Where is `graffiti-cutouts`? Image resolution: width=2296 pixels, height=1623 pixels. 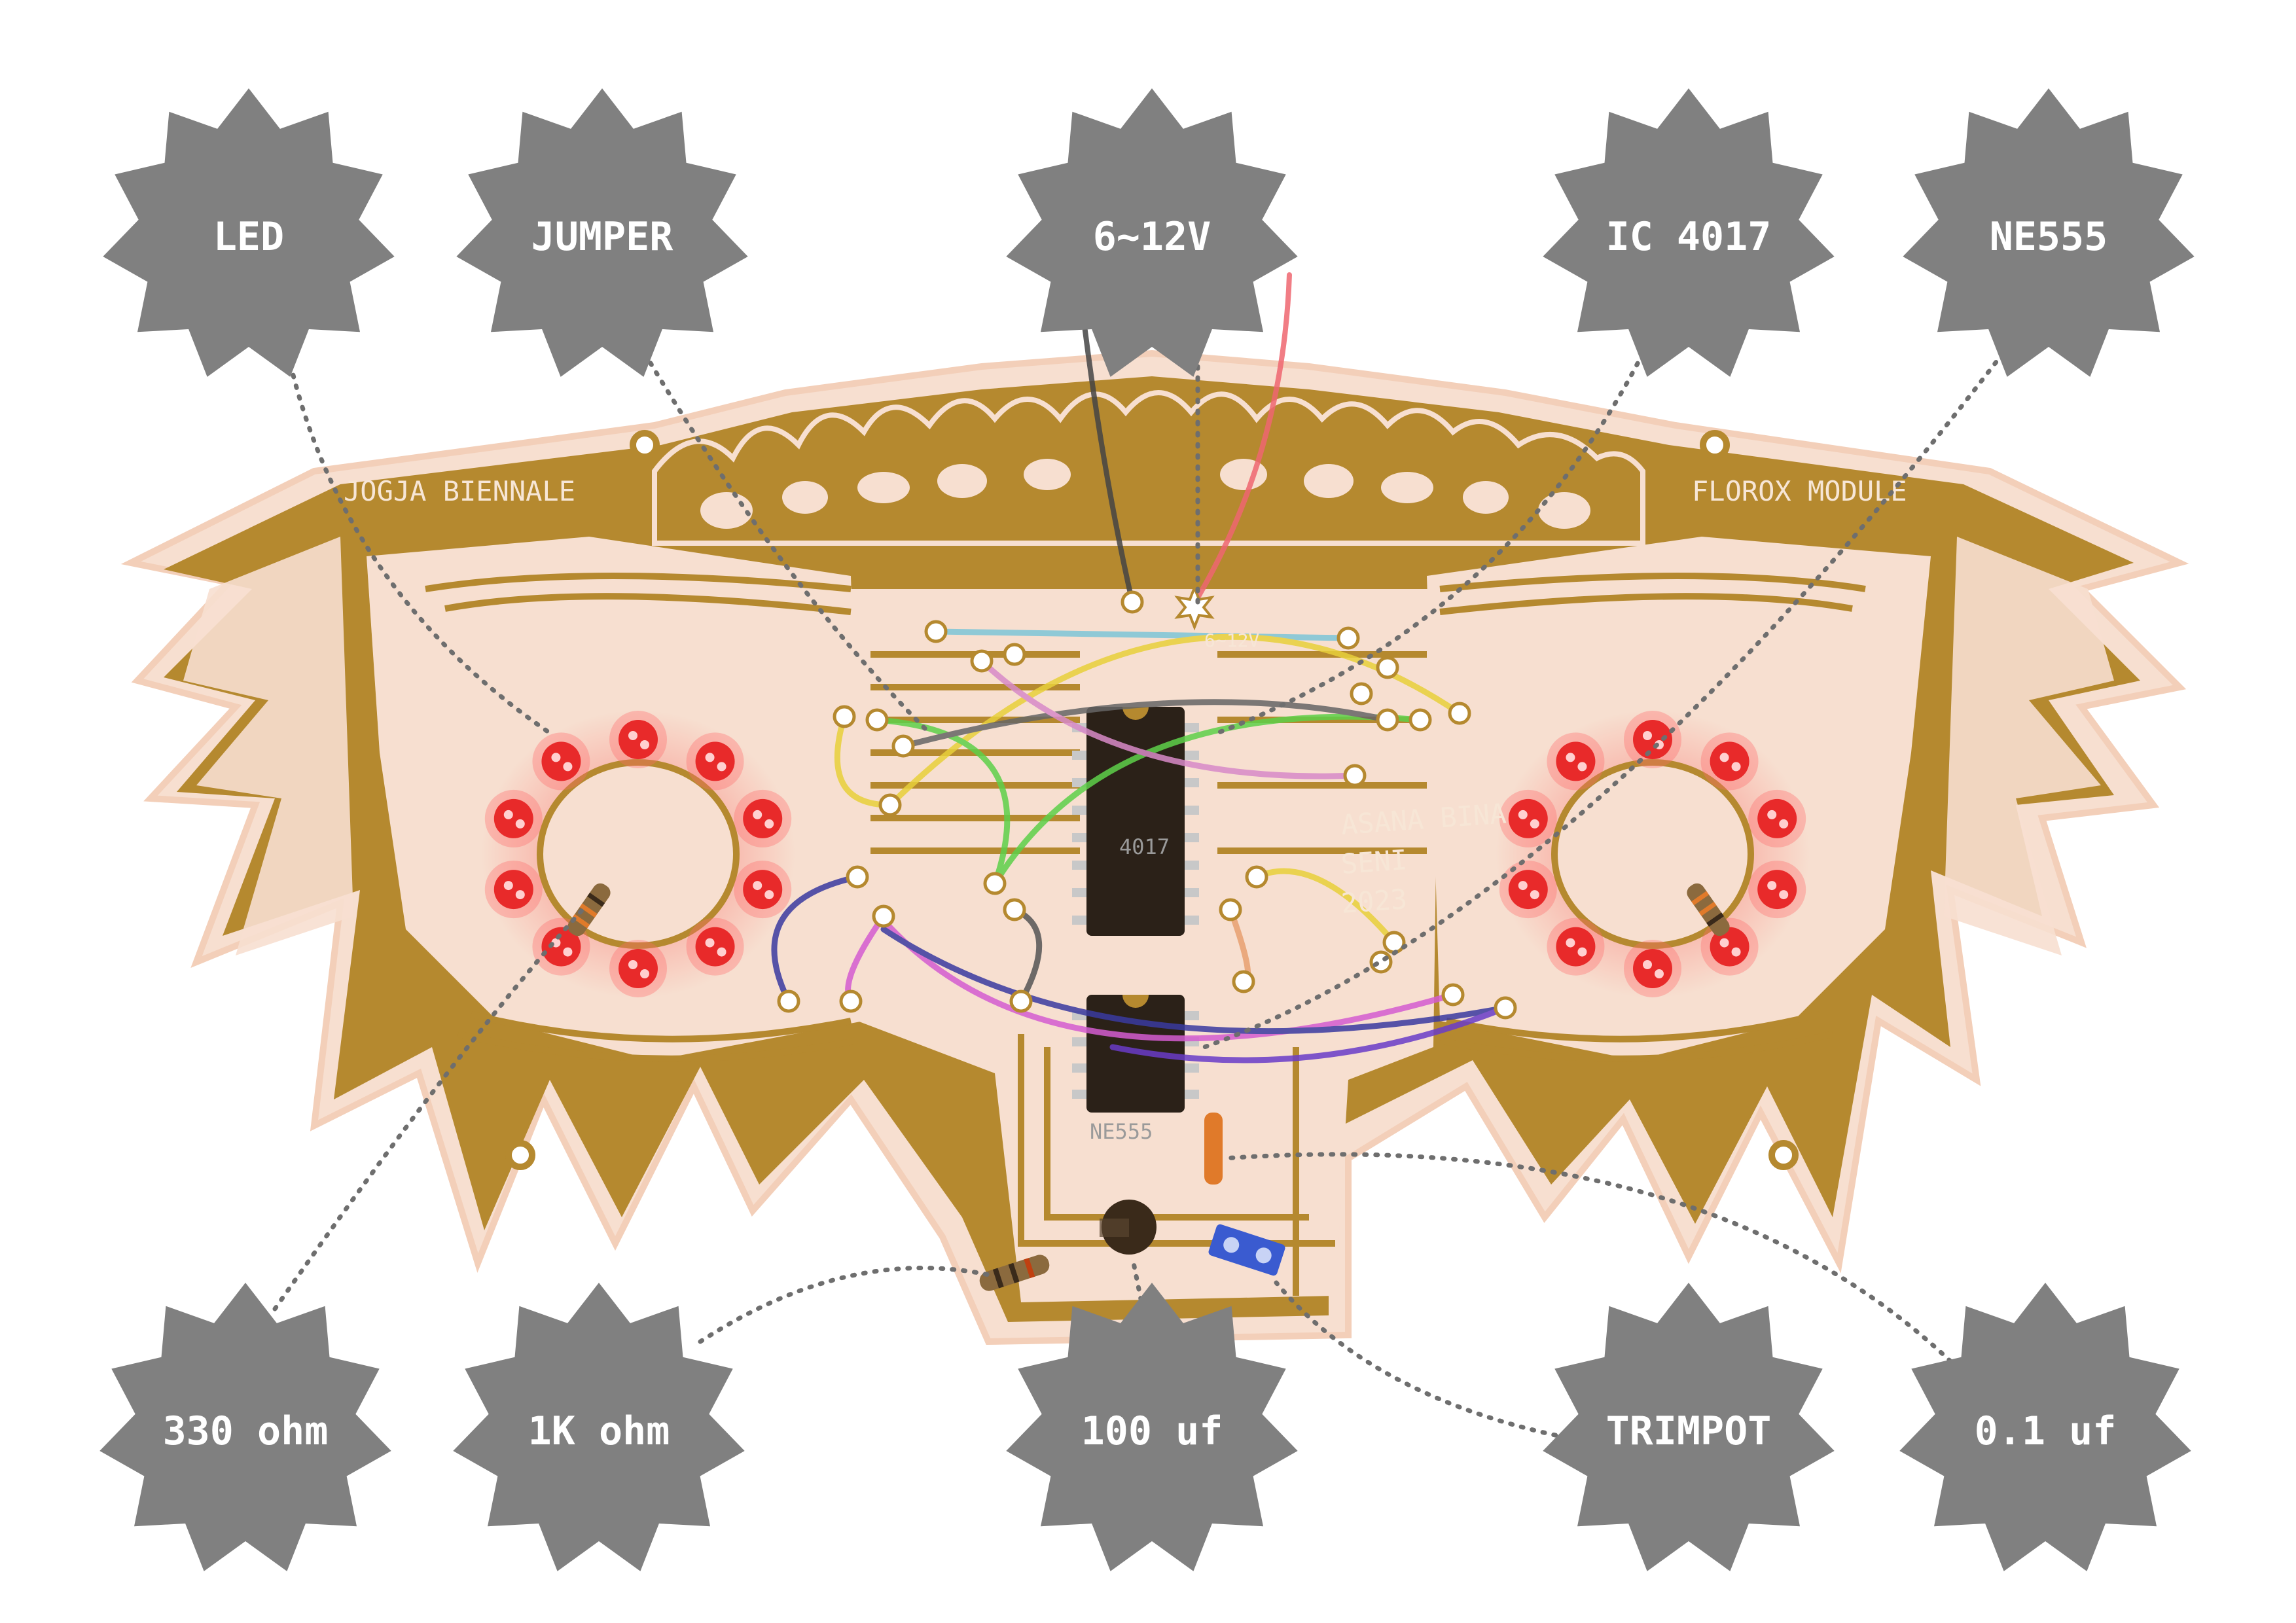 graffiti-cutouts is located at coordinates (1145, 494).